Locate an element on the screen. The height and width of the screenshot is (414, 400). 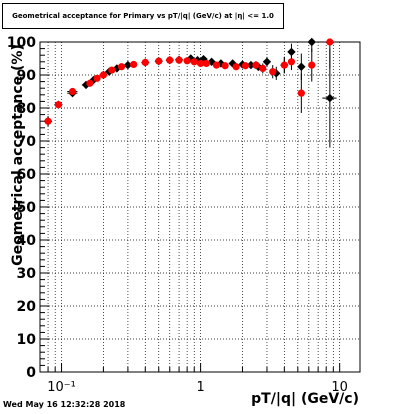
y-tick-label: 30 is located at coordinates (27, 274).